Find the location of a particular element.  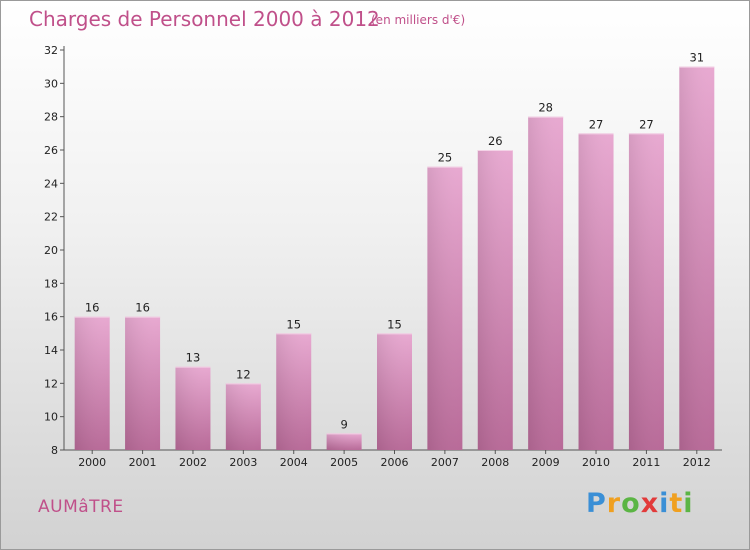

x-tick-label: 2004 is located at coordinates (294, 462).